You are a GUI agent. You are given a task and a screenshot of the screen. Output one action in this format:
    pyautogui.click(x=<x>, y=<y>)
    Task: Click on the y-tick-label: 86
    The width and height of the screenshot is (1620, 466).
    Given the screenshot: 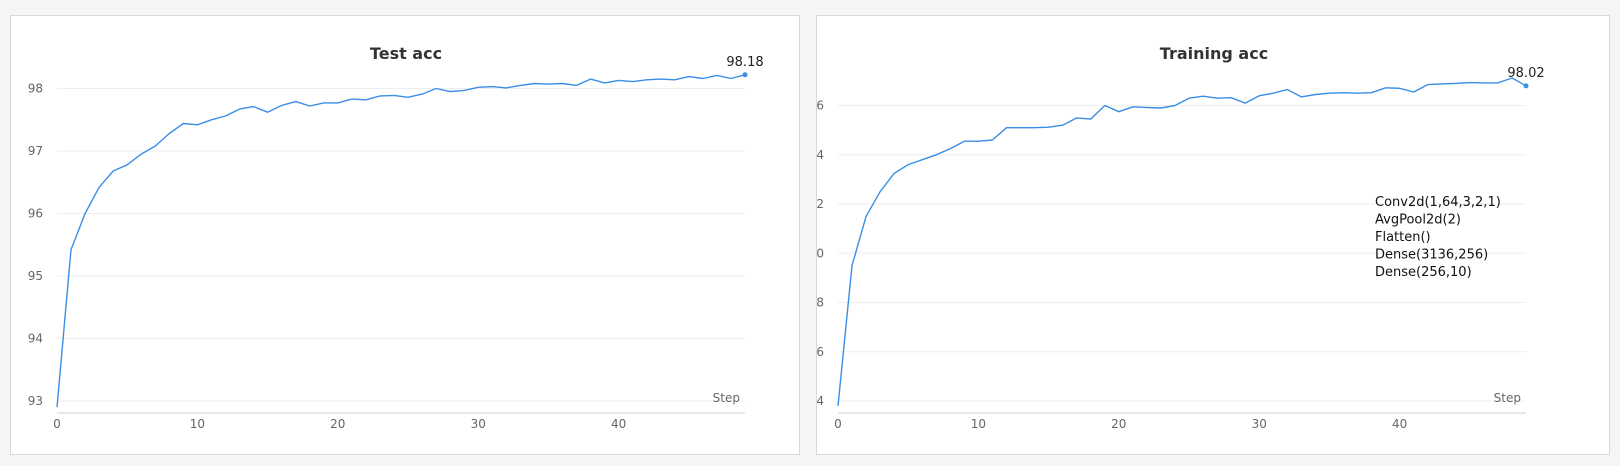 What is the action you would take?
    pyautogui.click(x=820, y=352)
    